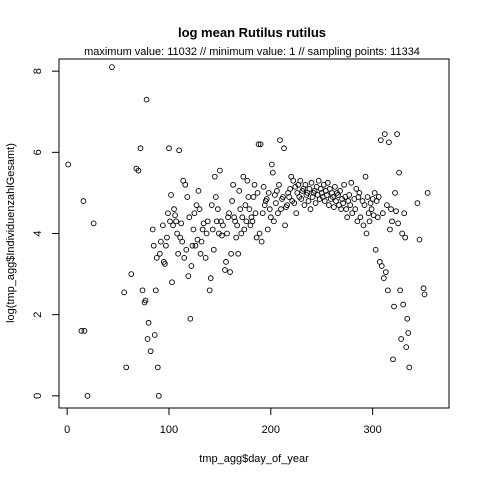 The image size is (480, 480). Describe the element at coordinates (271, 430) in the screenshot. I see `x-tick-label: 200` at that location.